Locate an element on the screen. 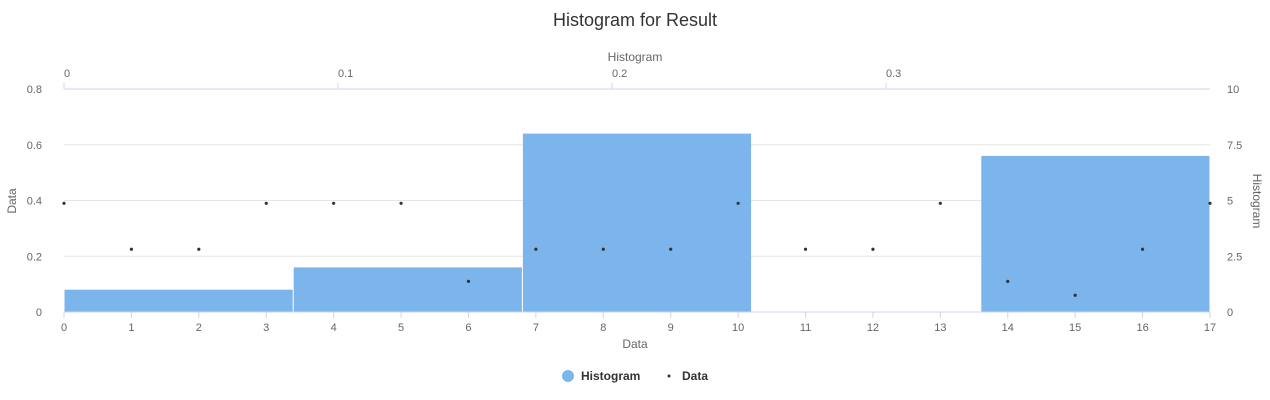 Image resolution: width=1270 pixels, height=400 pixels. legend-data-marker is located at coordinates (669, 376).